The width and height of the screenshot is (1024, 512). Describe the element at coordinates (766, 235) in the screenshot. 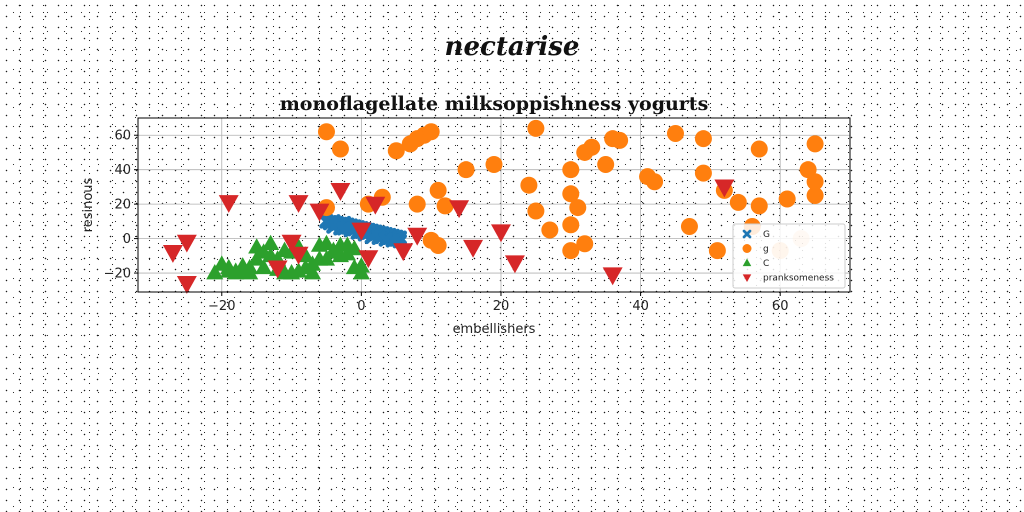

I see `legend-label: G` at that location.